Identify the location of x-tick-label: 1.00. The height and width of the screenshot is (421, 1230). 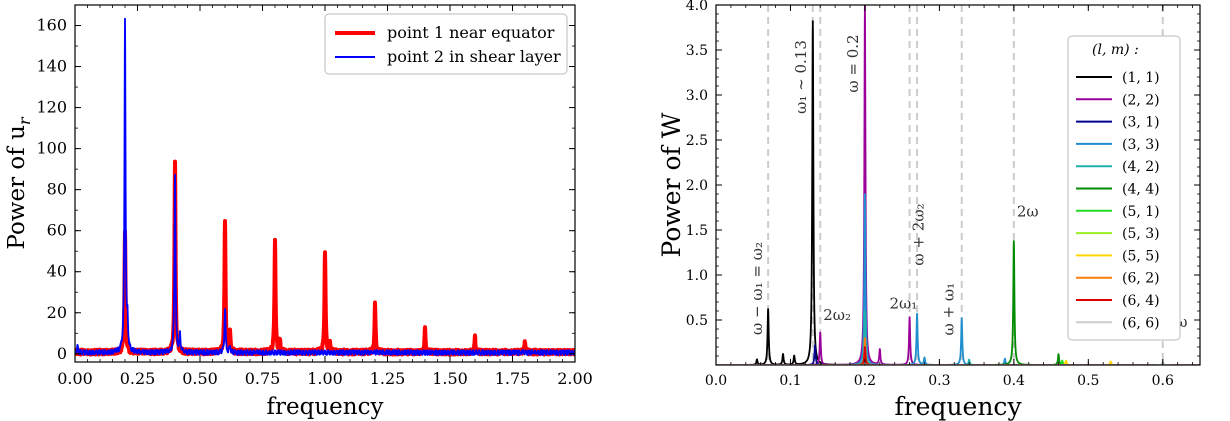
(325, 378).